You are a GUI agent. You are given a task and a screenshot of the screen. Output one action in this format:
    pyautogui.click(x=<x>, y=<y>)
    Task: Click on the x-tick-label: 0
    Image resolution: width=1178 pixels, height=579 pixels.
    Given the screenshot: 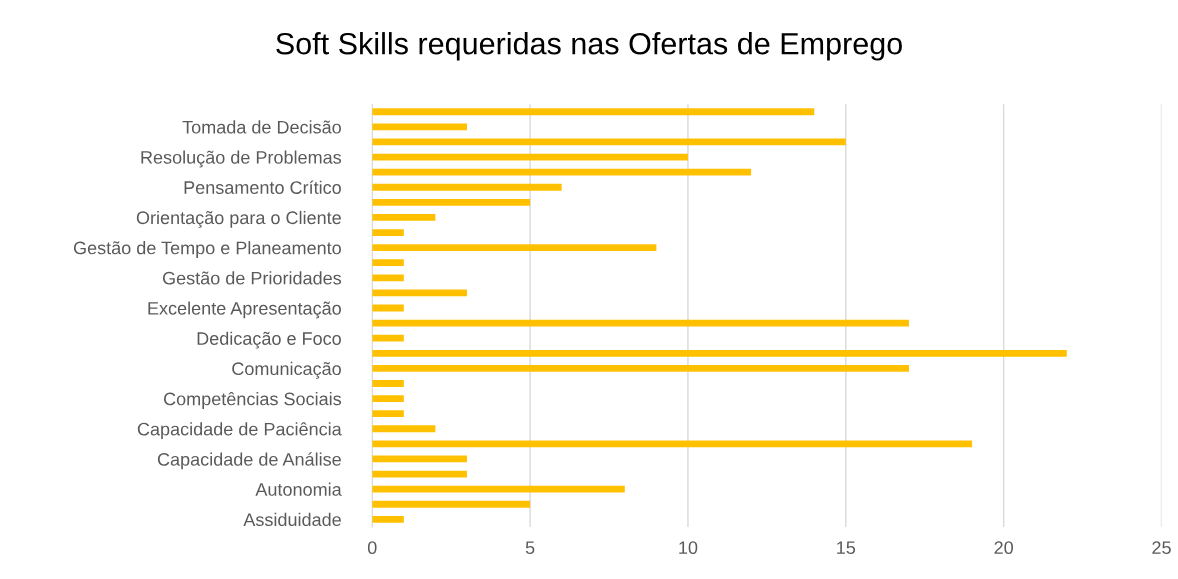 What is the action you would take?
    pyautogui.click(x=372, y=548)
    